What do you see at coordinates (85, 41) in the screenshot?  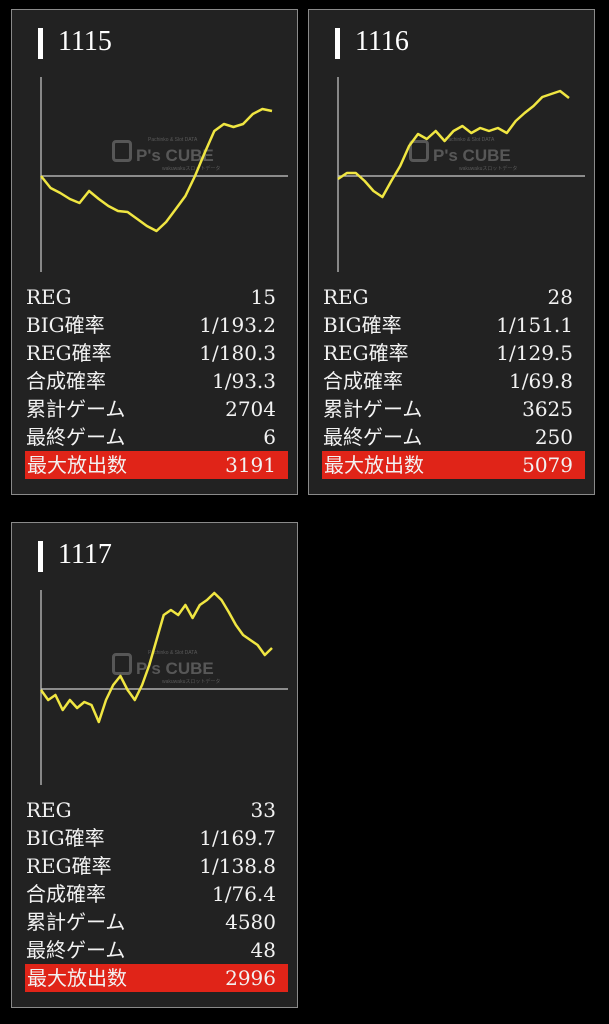 I see `machine-number: 1115` at bounding box center [85, 41].